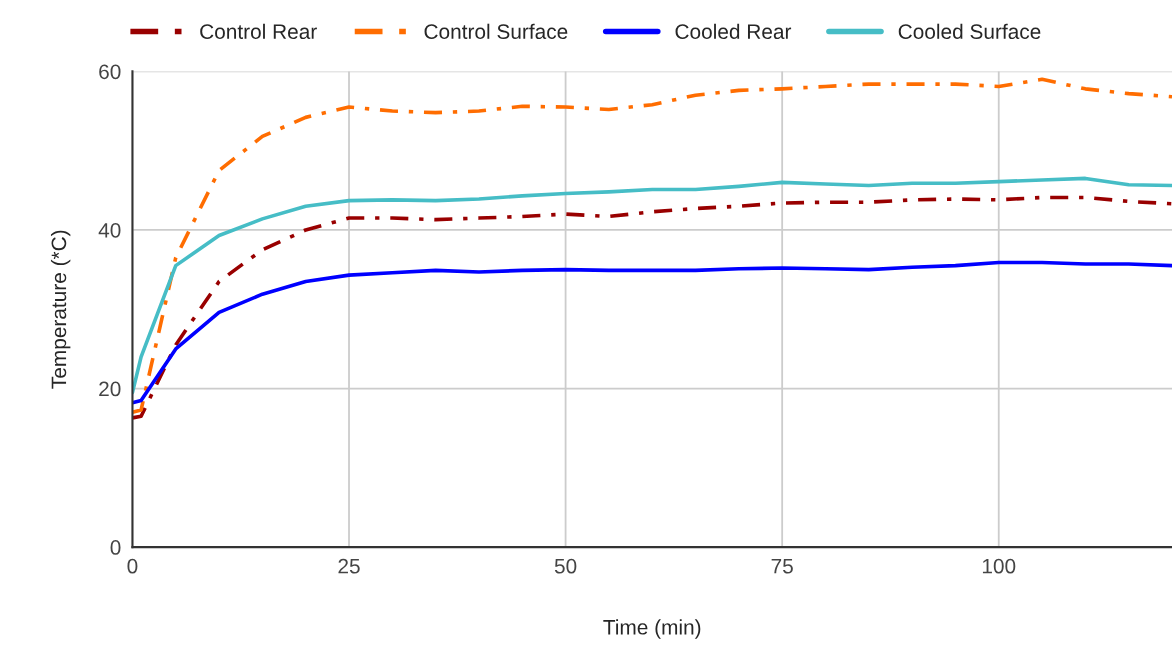 The image size is (1172, 649). What do you see at coordinates (652, 629) in the screenshot?
I see `x-axis-title: Time (min)` at bounding box center [652, 629].